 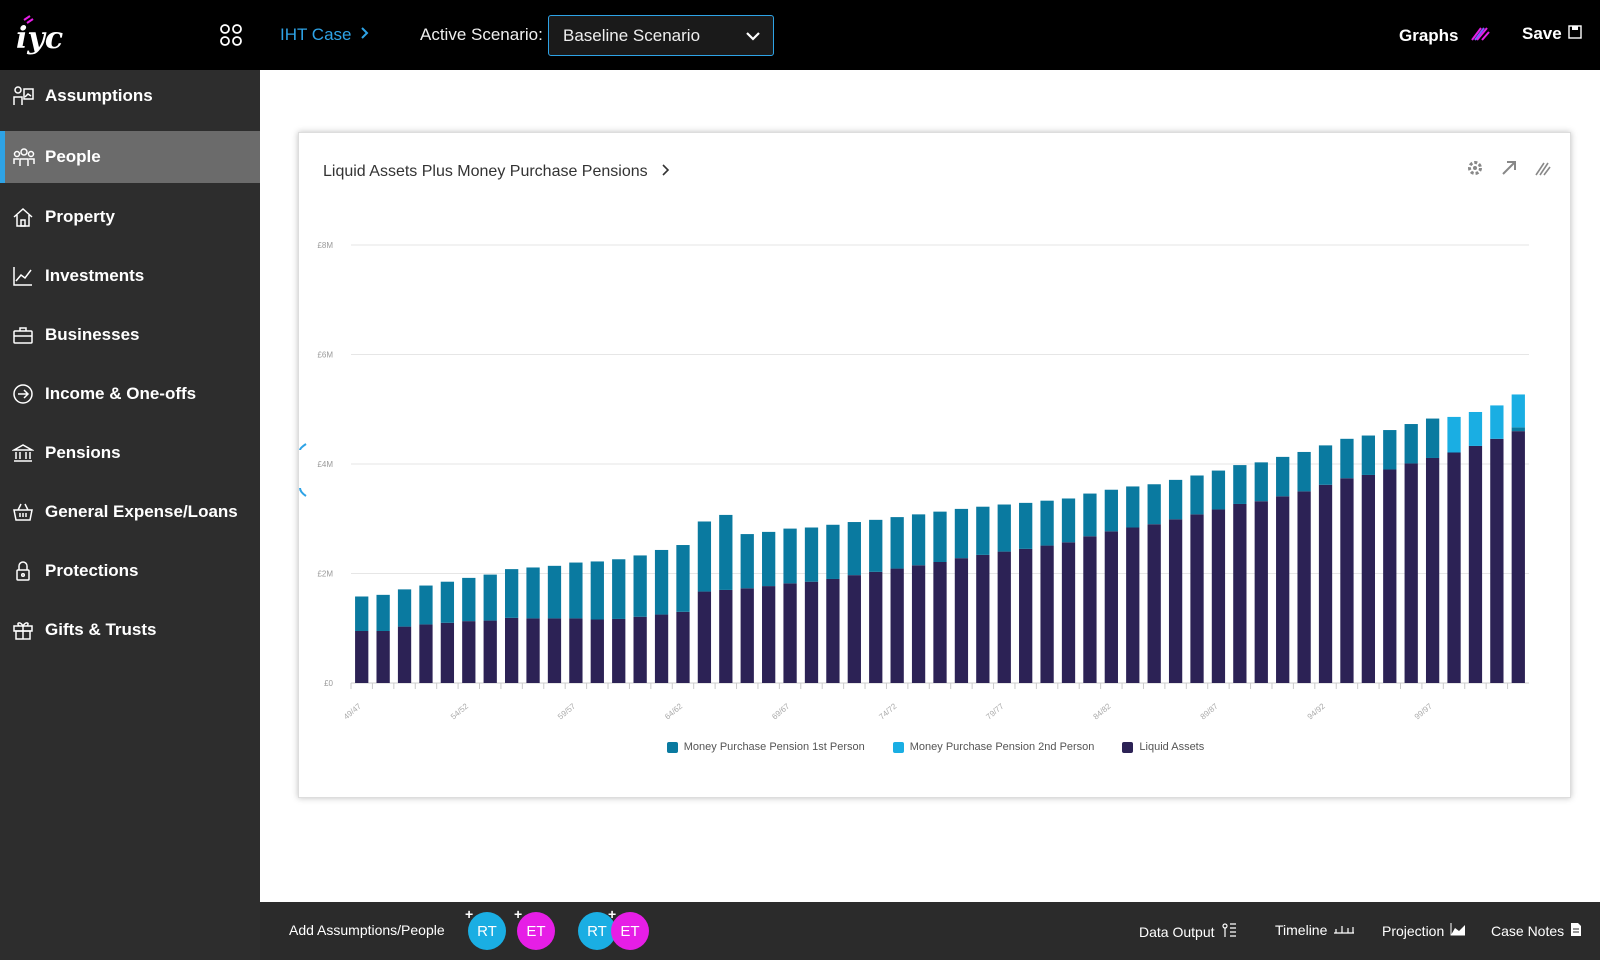 What do you see at coordinates (141, 511) in the screenshot?
I see `sidebar-item-label: General Expense/Loans` at bounding box center [141, 511].